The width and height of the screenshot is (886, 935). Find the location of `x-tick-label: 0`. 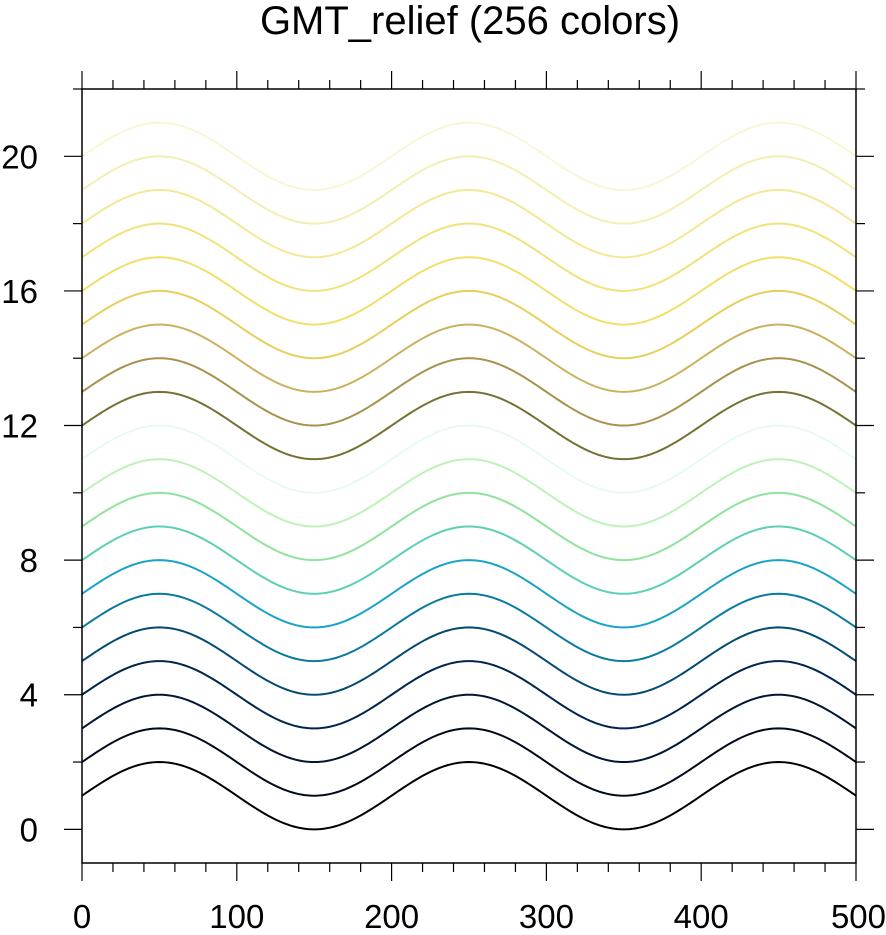

x-tick-label: 0 is located at coordinates (82, 916).